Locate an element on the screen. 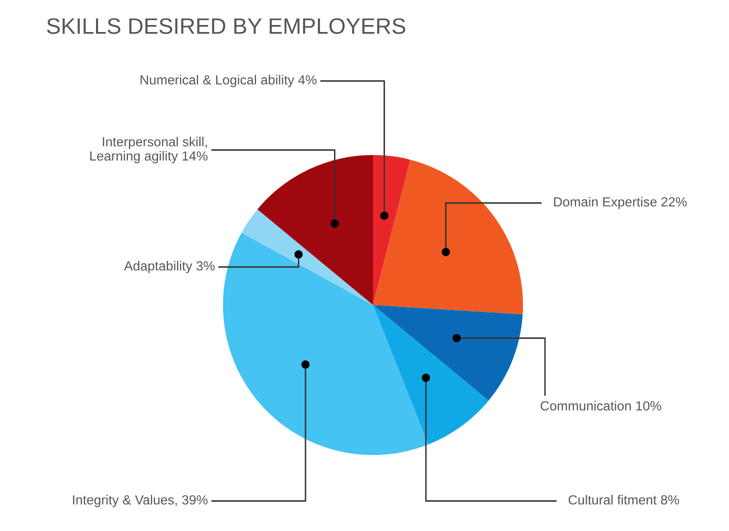  slice-label: Cultural fitment 8% is located at coordinates (623, 499).